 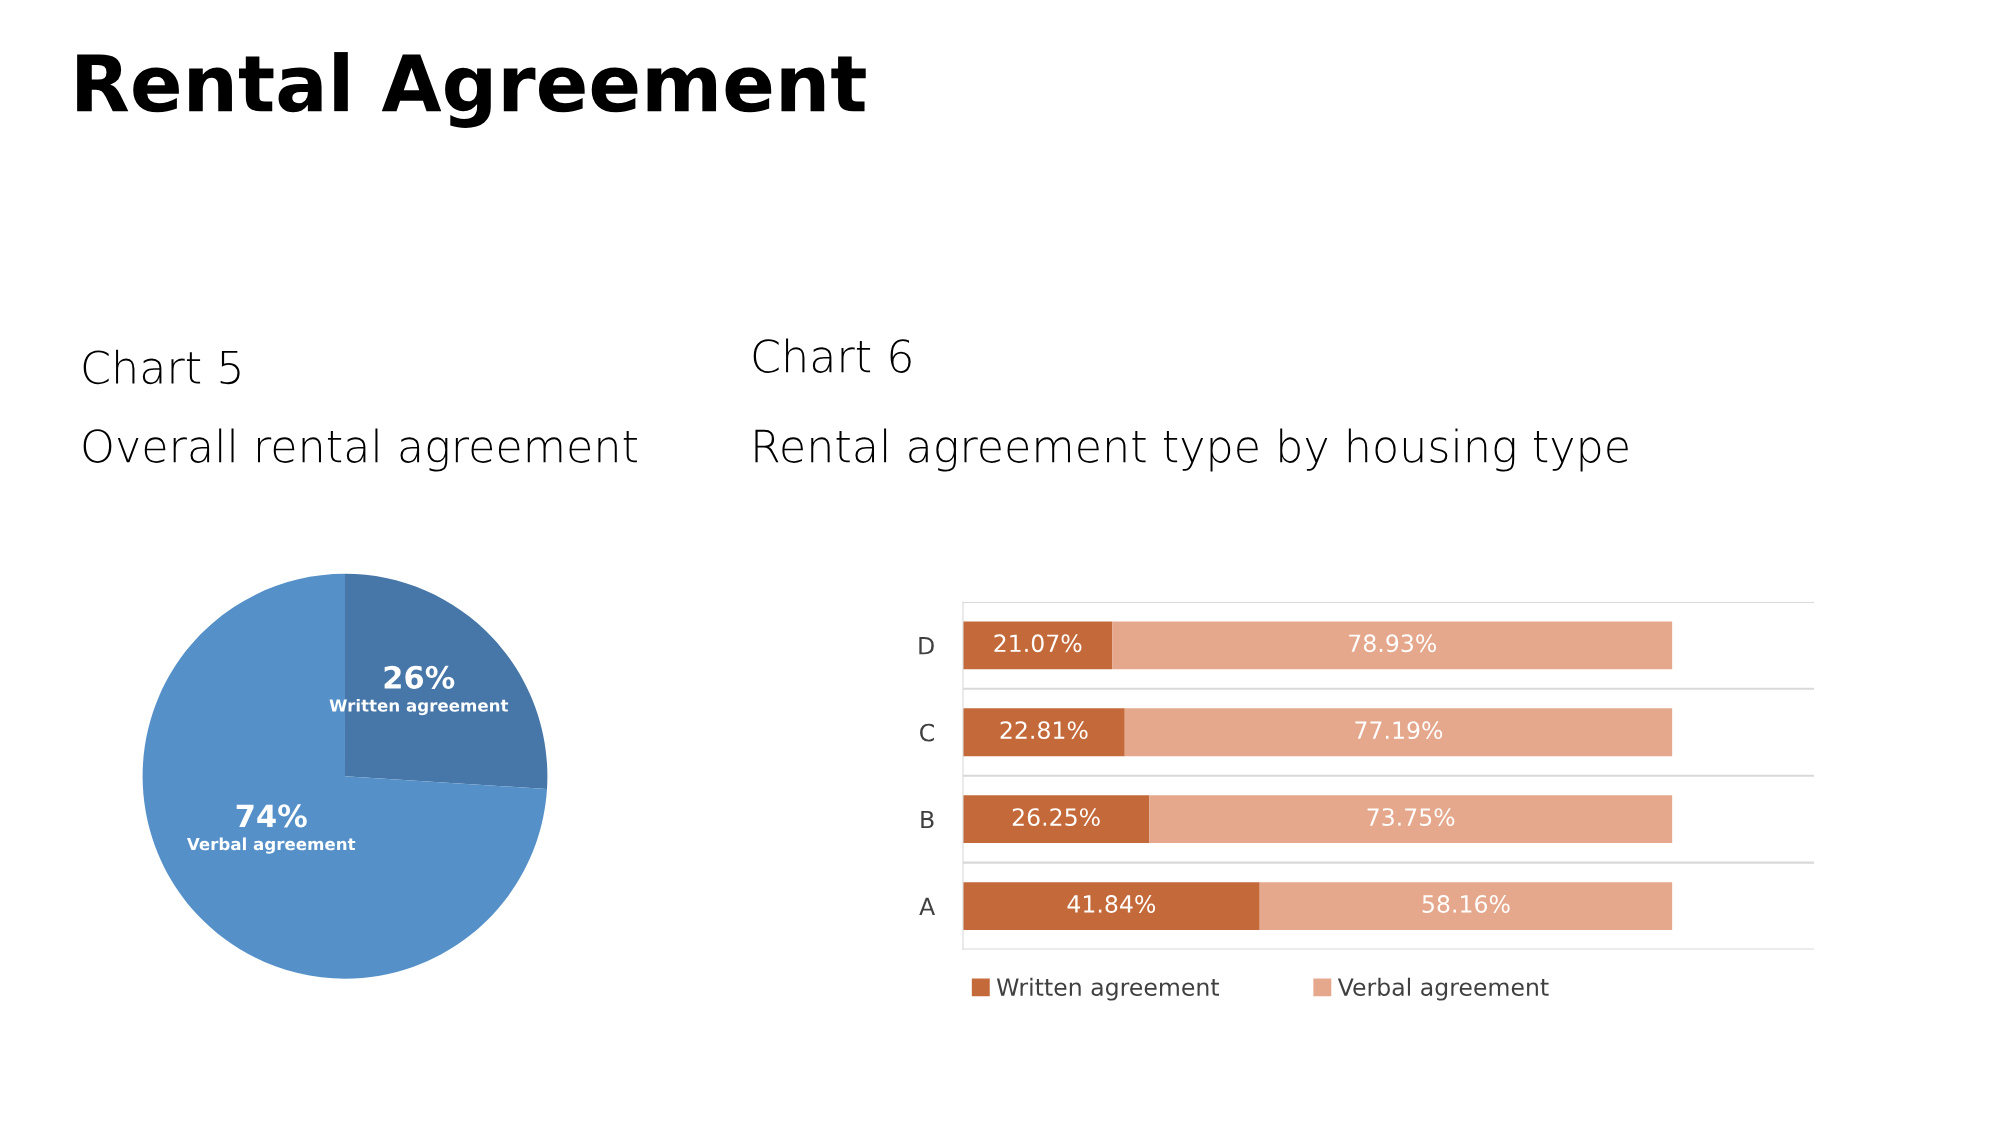 I want to click on data-label: 26.25%, so click(x=1056, y=817).